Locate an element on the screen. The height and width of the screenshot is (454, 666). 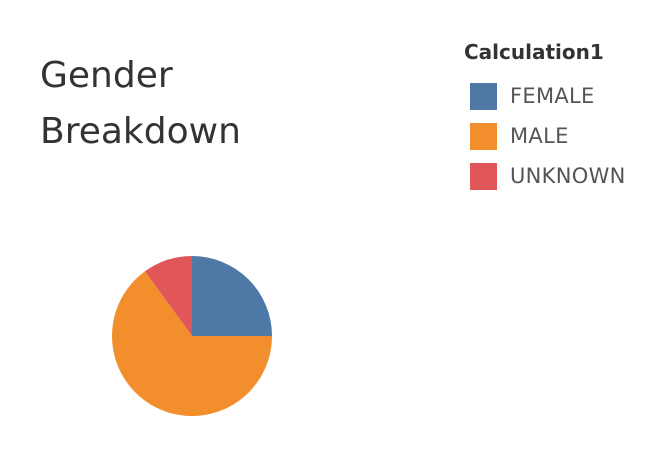
legend-item-male: MALE is located at coordinates (564, 136).